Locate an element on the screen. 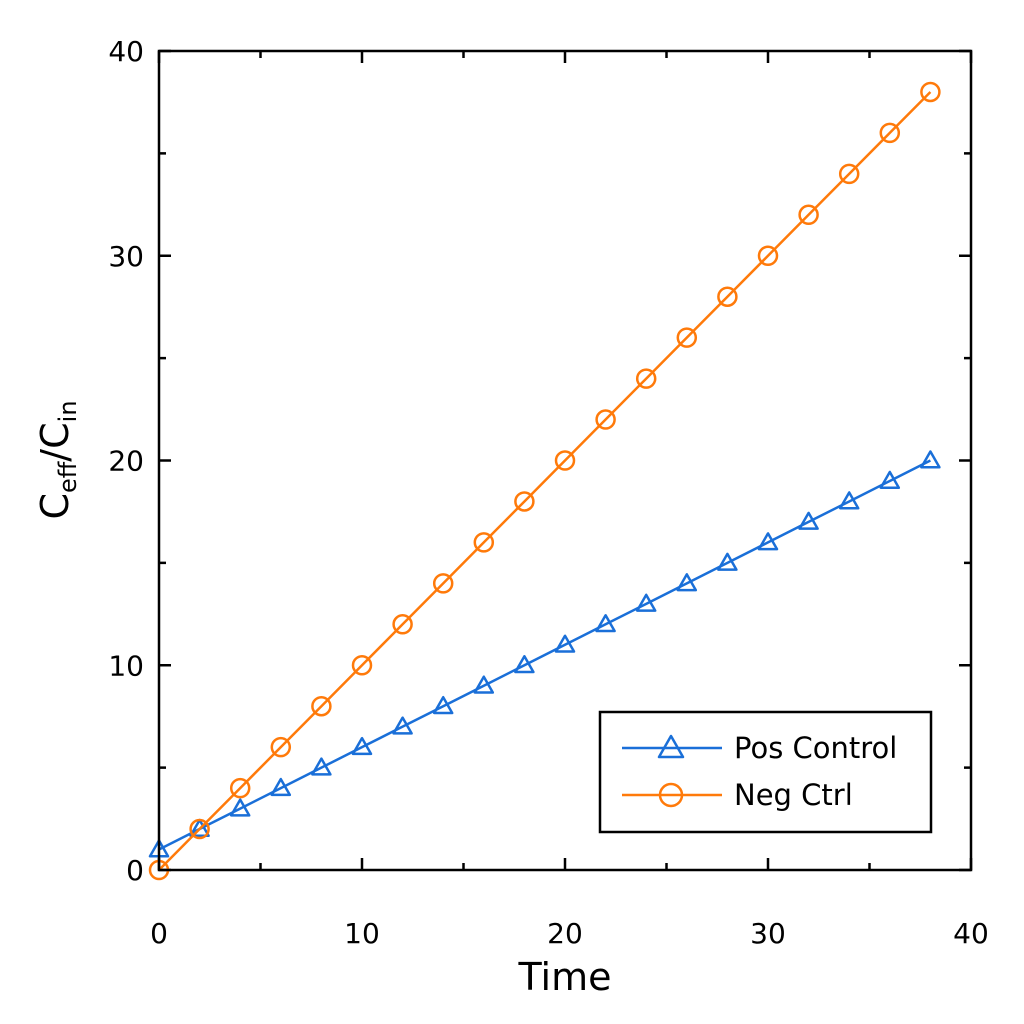  y-tick-label: 10 is located at coordinates (126, 665).